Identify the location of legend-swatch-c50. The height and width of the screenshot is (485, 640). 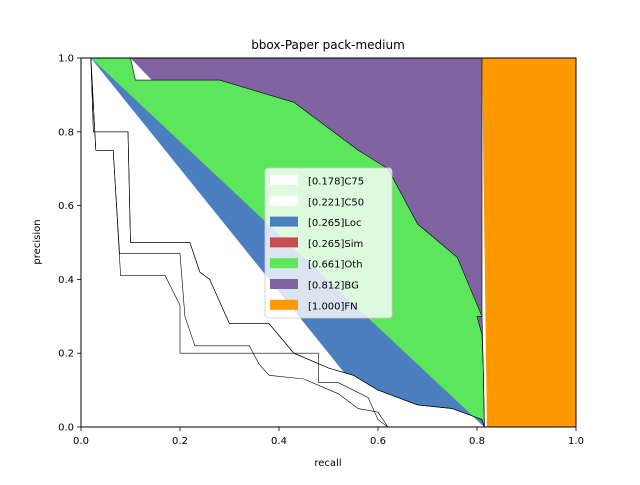
(284, 200).